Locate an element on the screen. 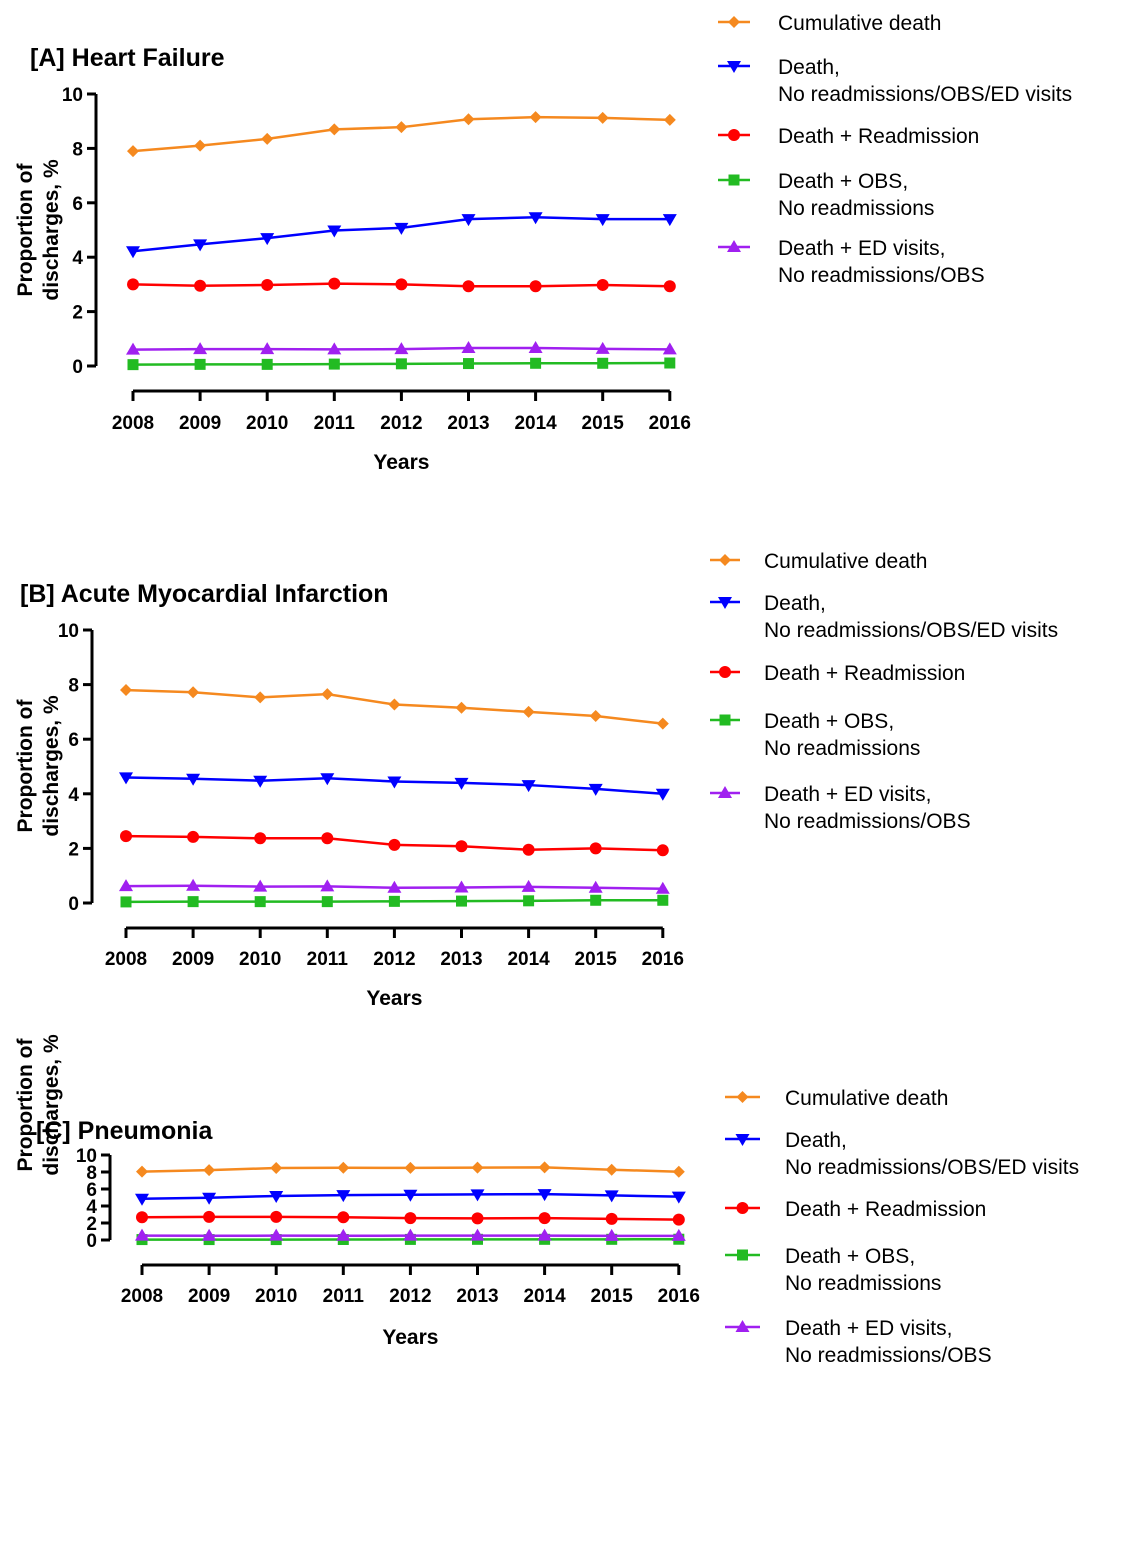 This screenshot has height=1543, width=1124. legend-label: Death + OBS, No readmissions is located at coordinates (856, 195).